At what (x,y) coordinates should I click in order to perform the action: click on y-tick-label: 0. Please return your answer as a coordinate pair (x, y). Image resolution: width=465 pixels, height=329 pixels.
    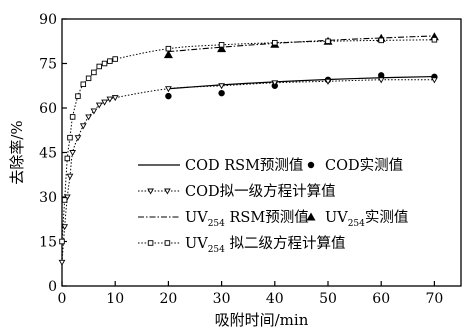
    Looking at the image, I should click on (52, 287).